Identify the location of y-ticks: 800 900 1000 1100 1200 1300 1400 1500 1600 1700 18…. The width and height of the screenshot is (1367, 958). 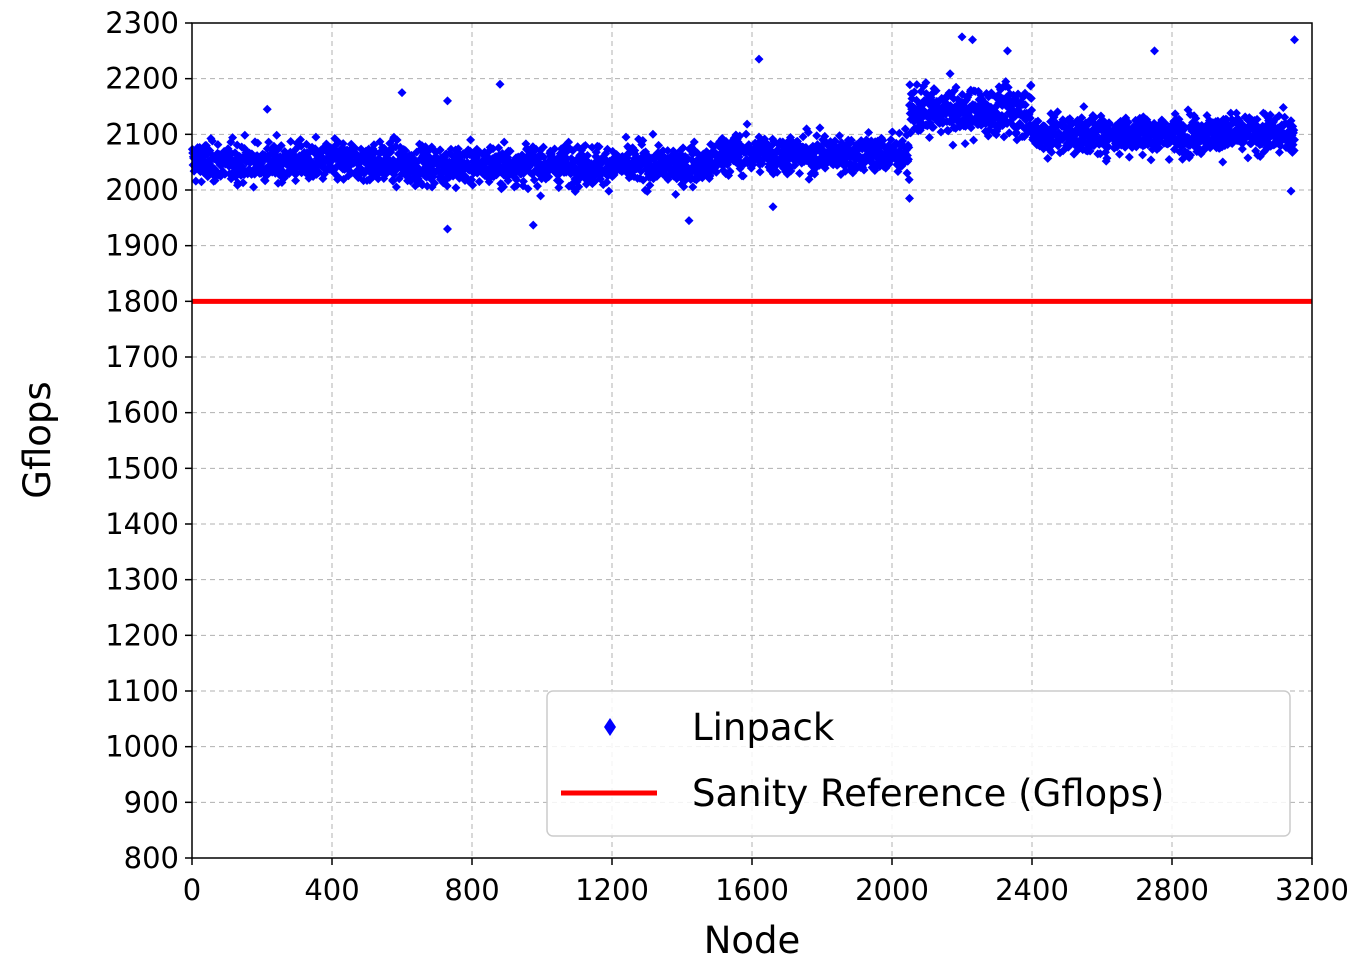
(148, 440).